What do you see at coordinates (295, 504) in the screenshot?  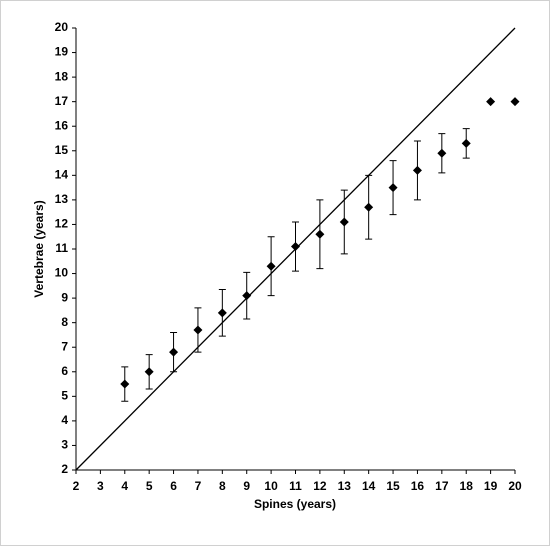 I see `x-axis-label: Spines (years)` at bounding box center [295, 504].